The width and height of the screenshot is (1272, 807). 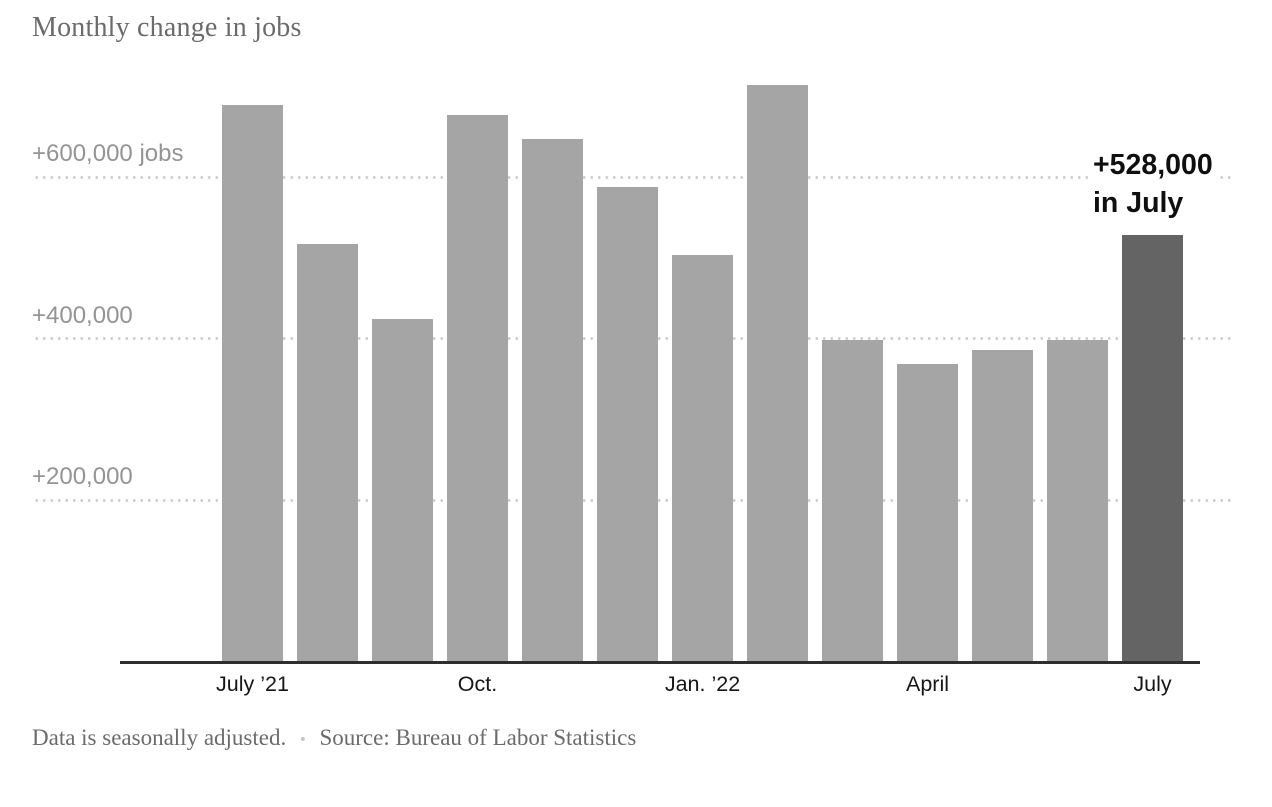 I want to click on highlight-annotation: +528,000 in July, so click(x=1153, y=184).